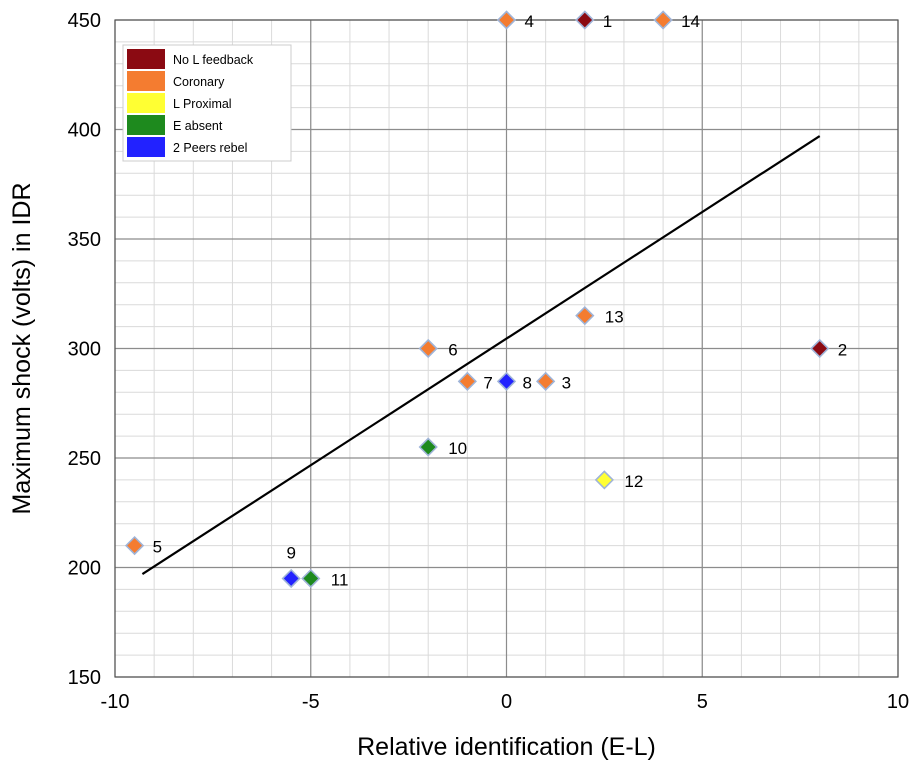 This screenshot has width=914, height=766. I want to click on legend-entry-label: Coronary, so click(199, 82).